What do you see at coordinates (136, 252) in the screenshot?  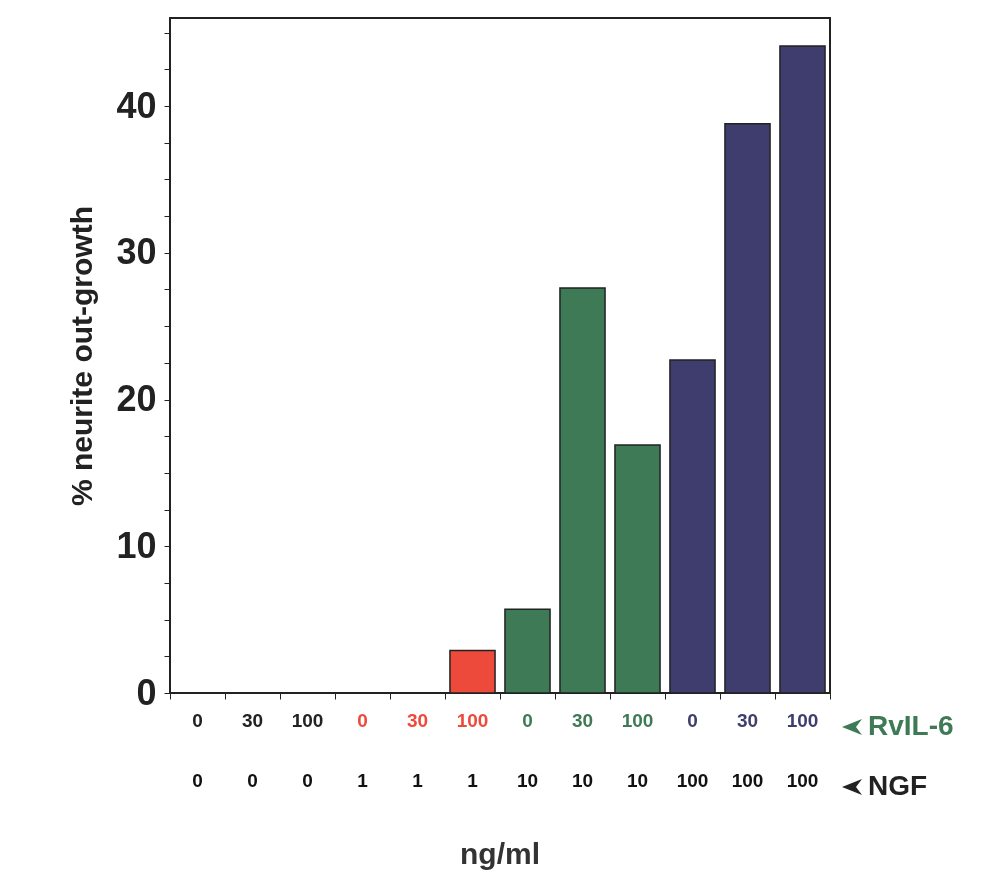 I see `y-tick-label: 30` at bounding box center [136, 252].